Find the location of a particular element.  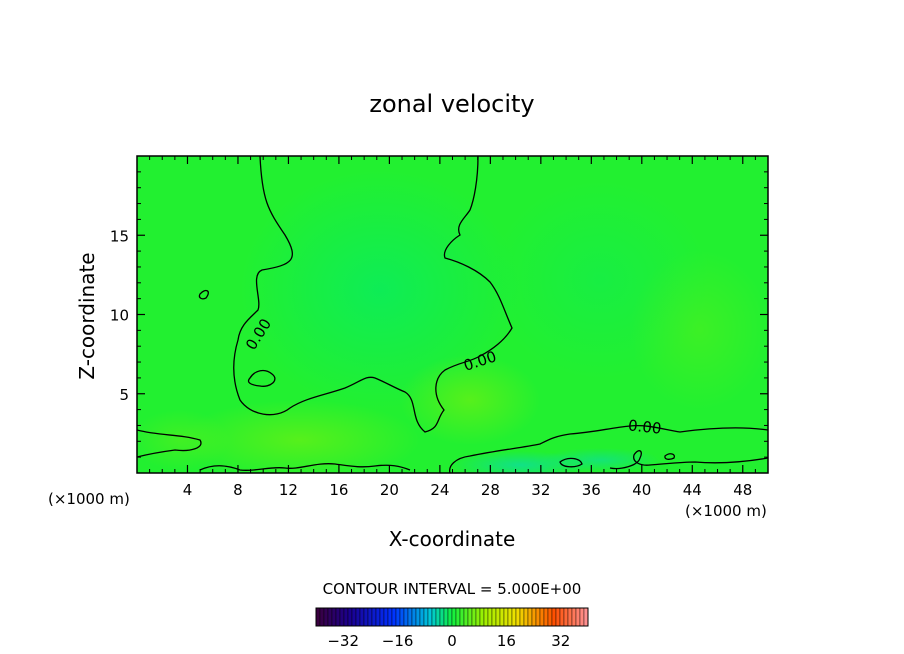

x-tick-label: 4 is located at coordinates (188, 490).